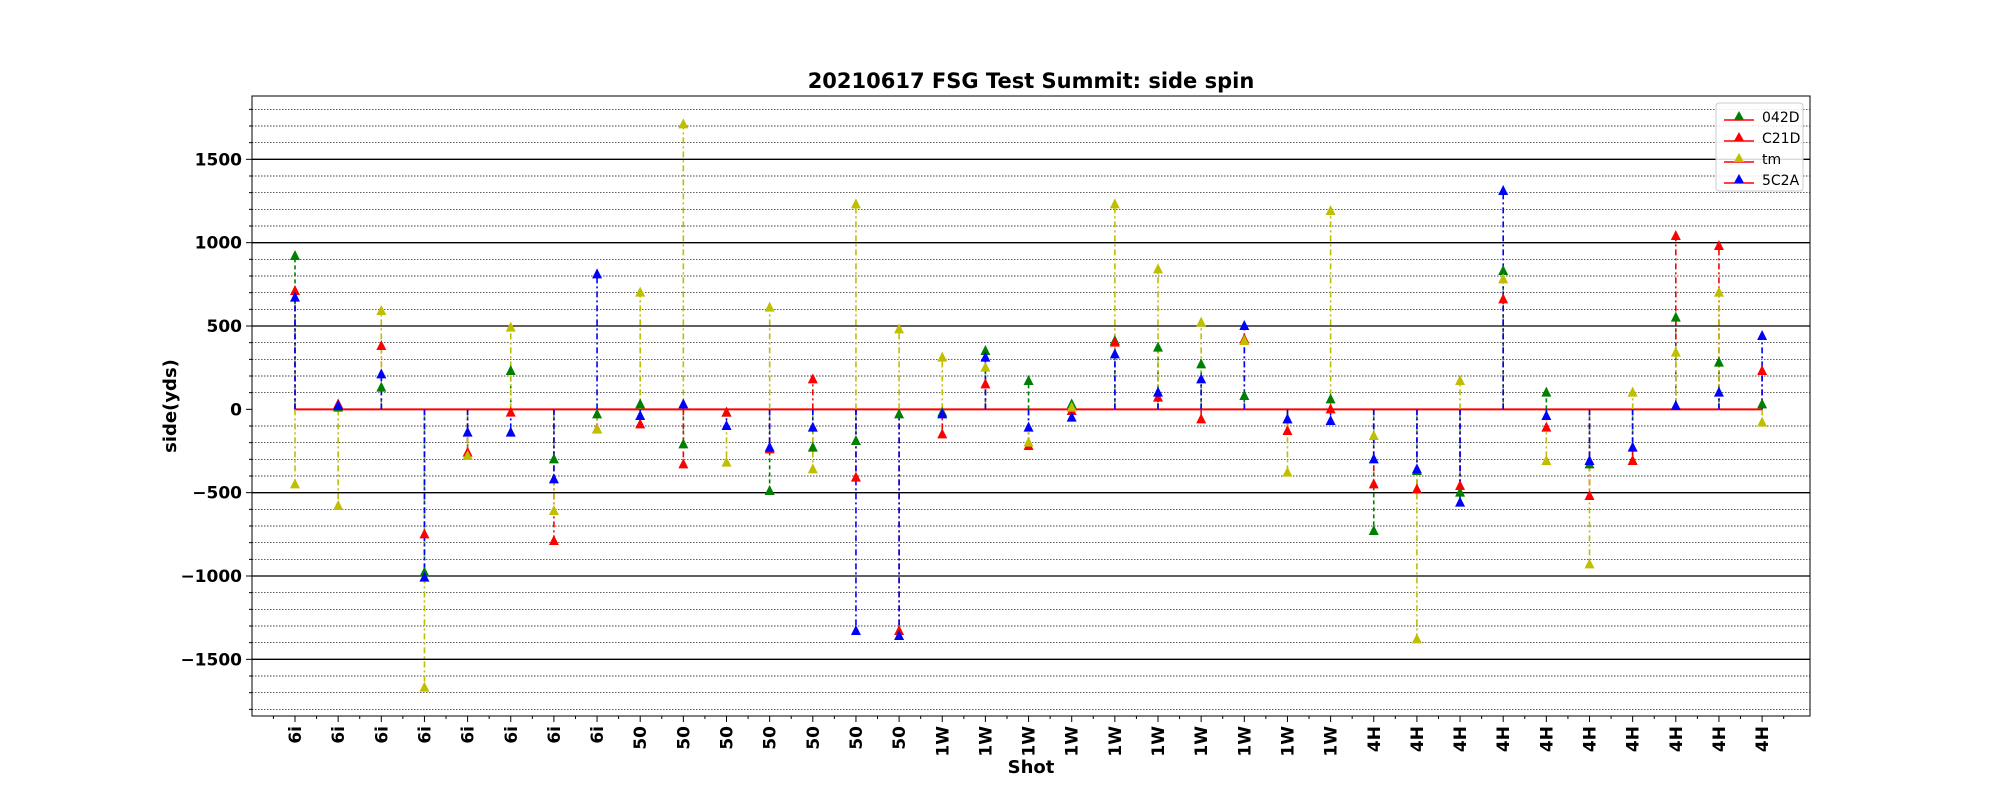 The image size is (2000, 800). Describe the element at coordinates (218, 160) in the screenshot. I see `y-tick-label: 1500` at that location.